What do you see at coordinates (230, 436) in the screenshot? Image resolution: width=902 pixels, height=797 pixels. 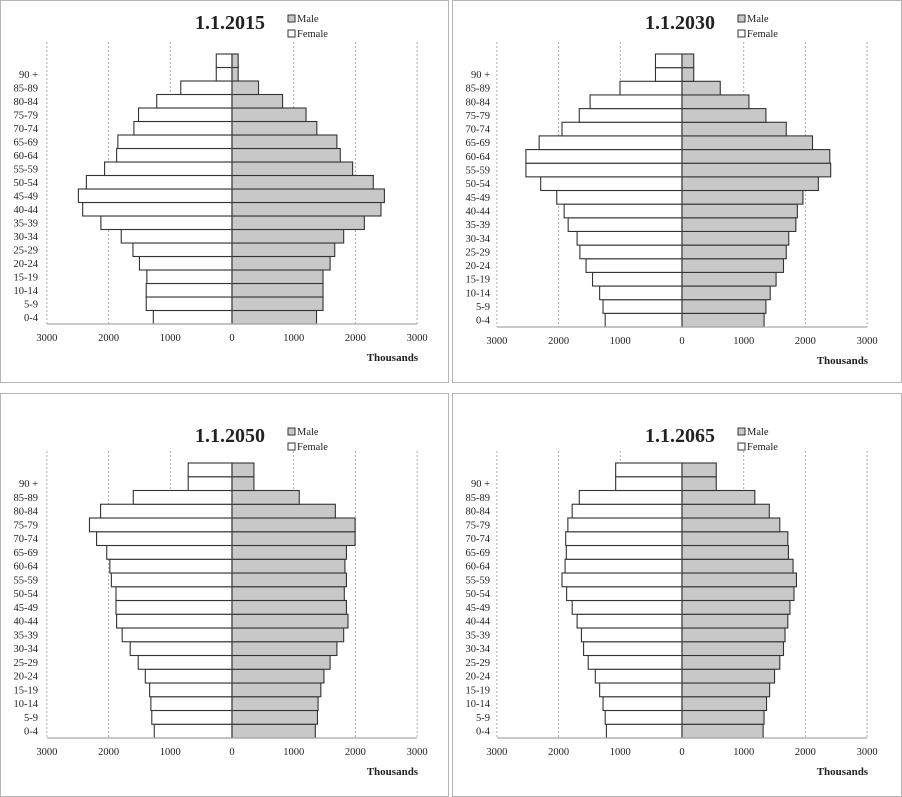 I see `chart-title: 1.1.2050` at bounding box center [230, 436].